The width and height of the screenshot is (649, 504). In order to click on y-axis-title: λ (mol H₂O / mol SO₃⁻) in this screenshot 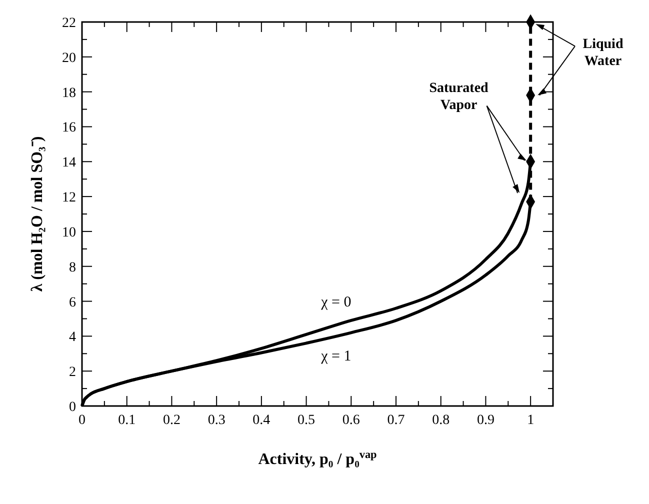, I will do `click(37, 214)`.